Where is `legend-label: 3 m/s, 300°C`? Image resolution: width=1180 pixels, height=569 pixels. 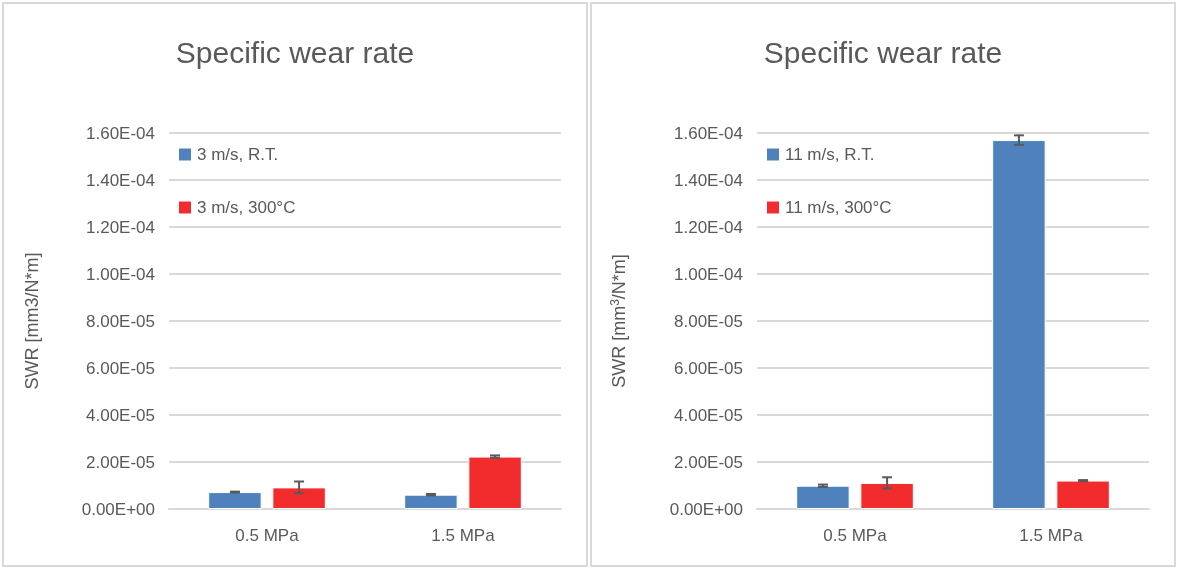 legend-label: 3 m/s, 300°C is located at coordinates (246, 207).